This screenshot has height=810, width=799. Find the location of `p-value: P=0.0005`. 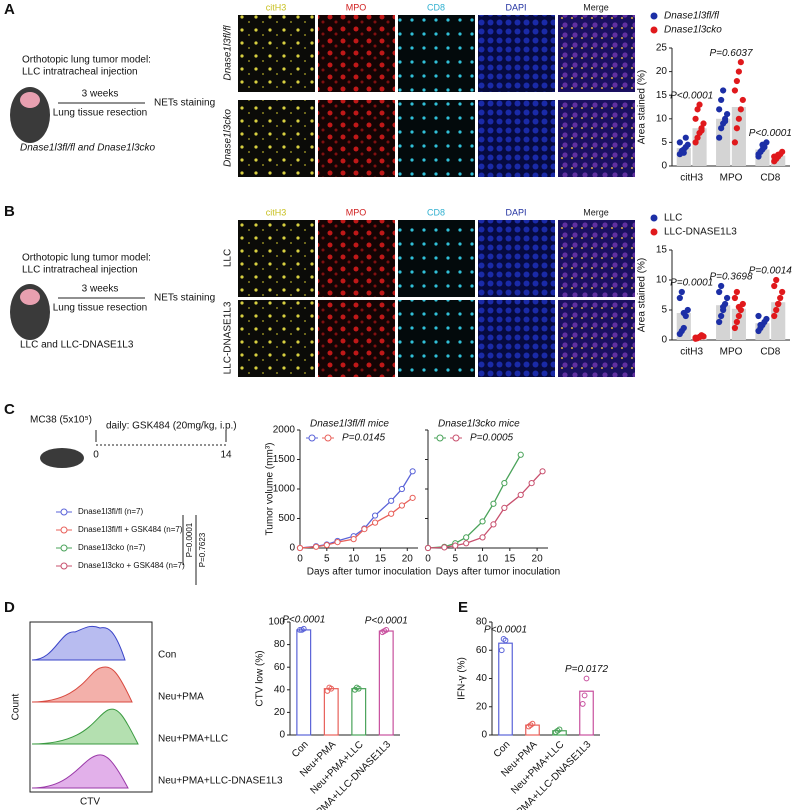

p-value: P=0.0005 is located at coordinates (492, 438).